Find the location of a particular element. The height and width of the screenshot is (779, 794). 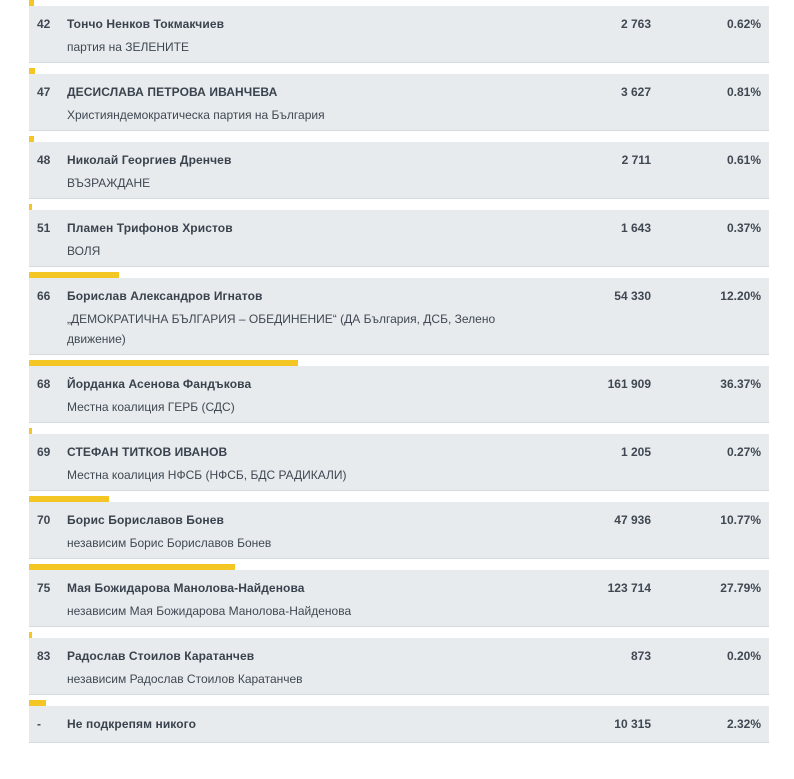

vote-count: 3 627 is located at coordinates (635, 92).